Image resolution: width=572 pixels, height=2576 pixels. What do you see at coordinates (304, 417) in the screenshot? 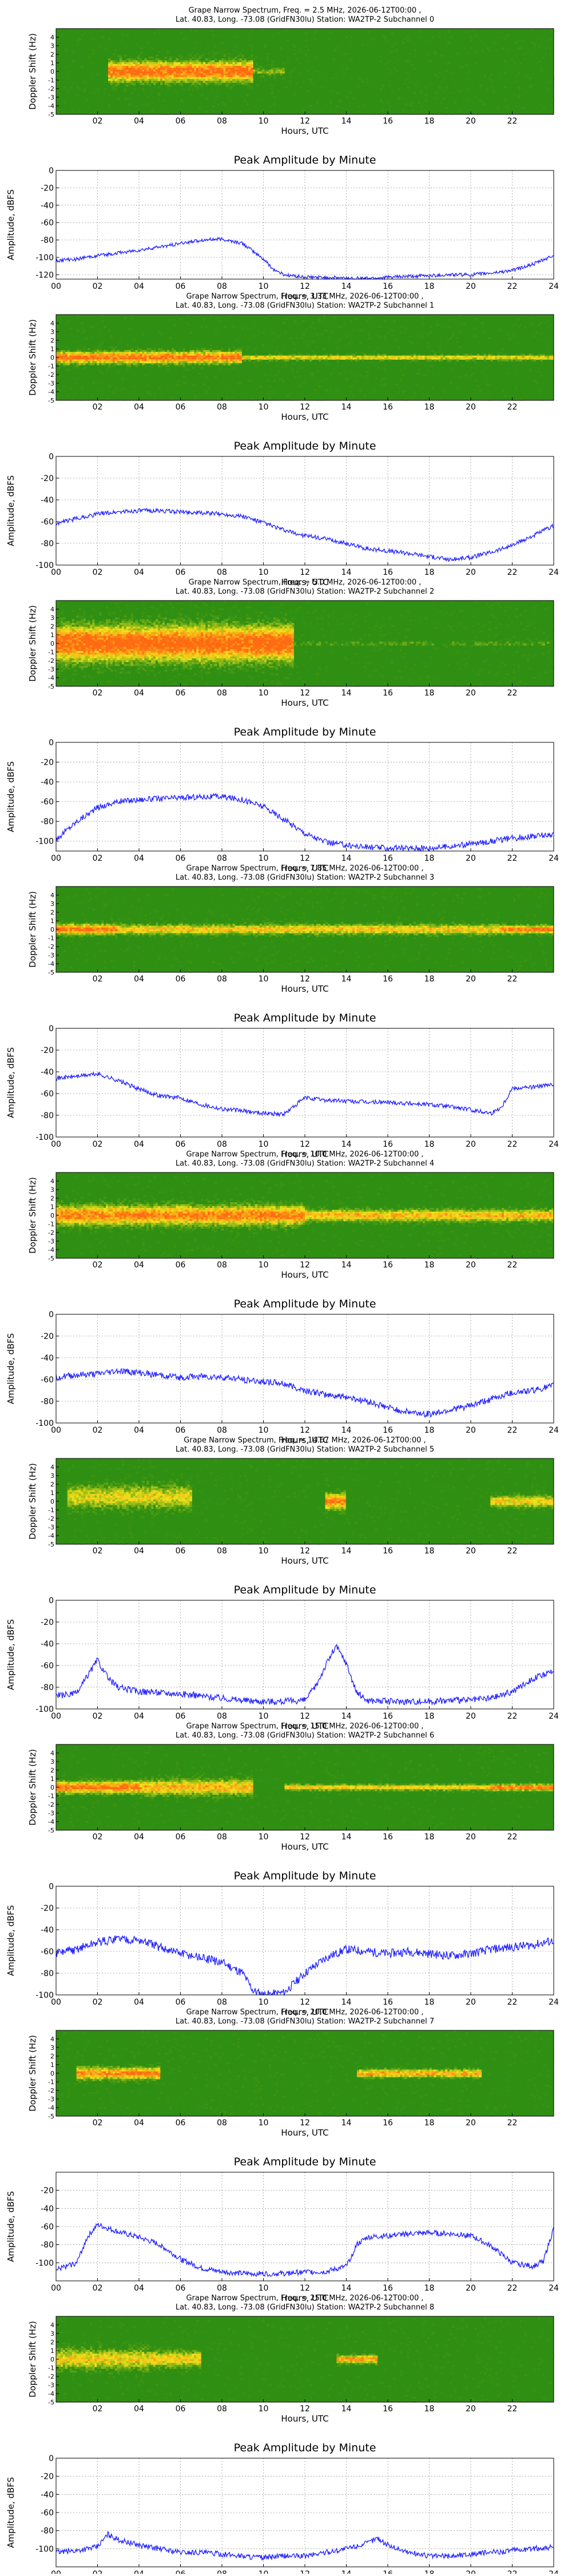
I see `x-axis-label: Hours, UTC` at bounding box center [304, 417].